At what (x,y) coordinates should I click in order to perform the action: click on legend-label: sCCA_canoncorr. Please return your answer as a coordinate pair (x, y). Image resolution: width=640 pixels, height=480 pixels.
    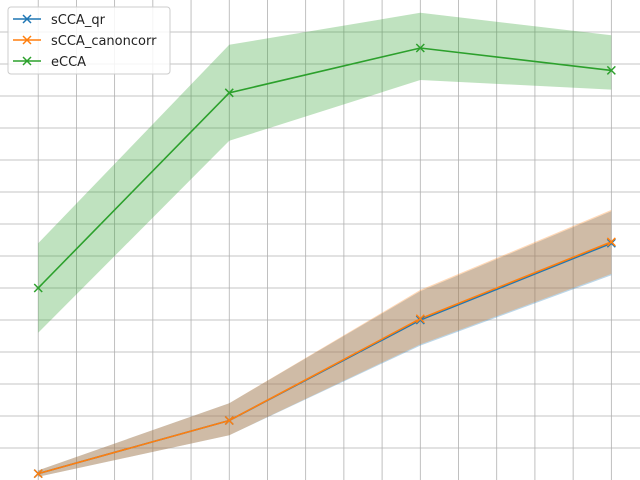
    Looking at the image, I should click on (104, 41).